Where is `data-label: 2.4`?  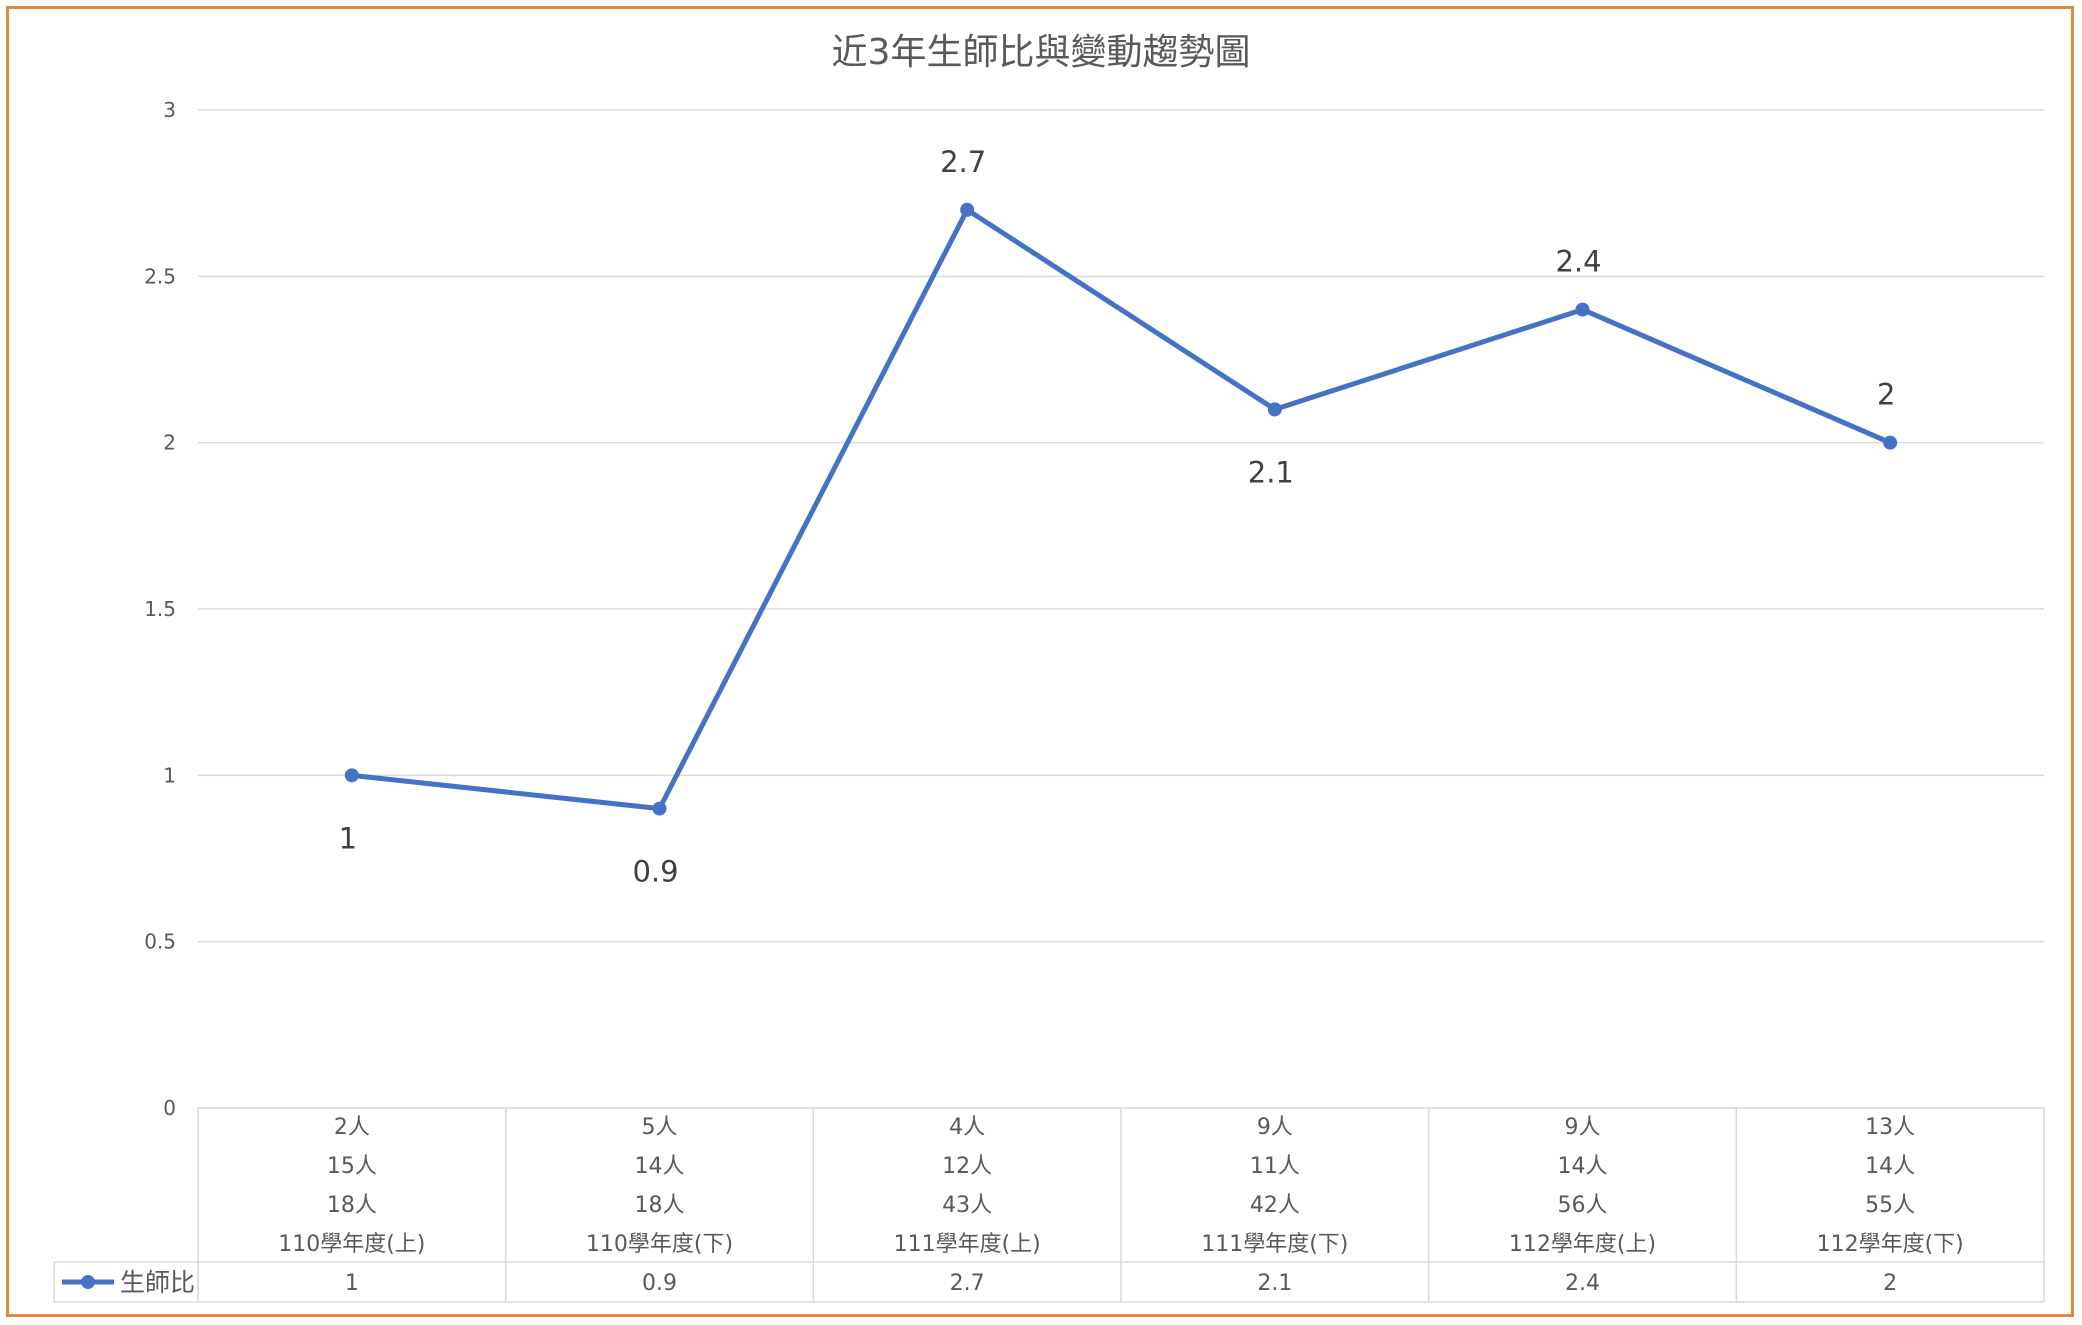
data-label: 2.4 is located at coordinates (1578, 262).